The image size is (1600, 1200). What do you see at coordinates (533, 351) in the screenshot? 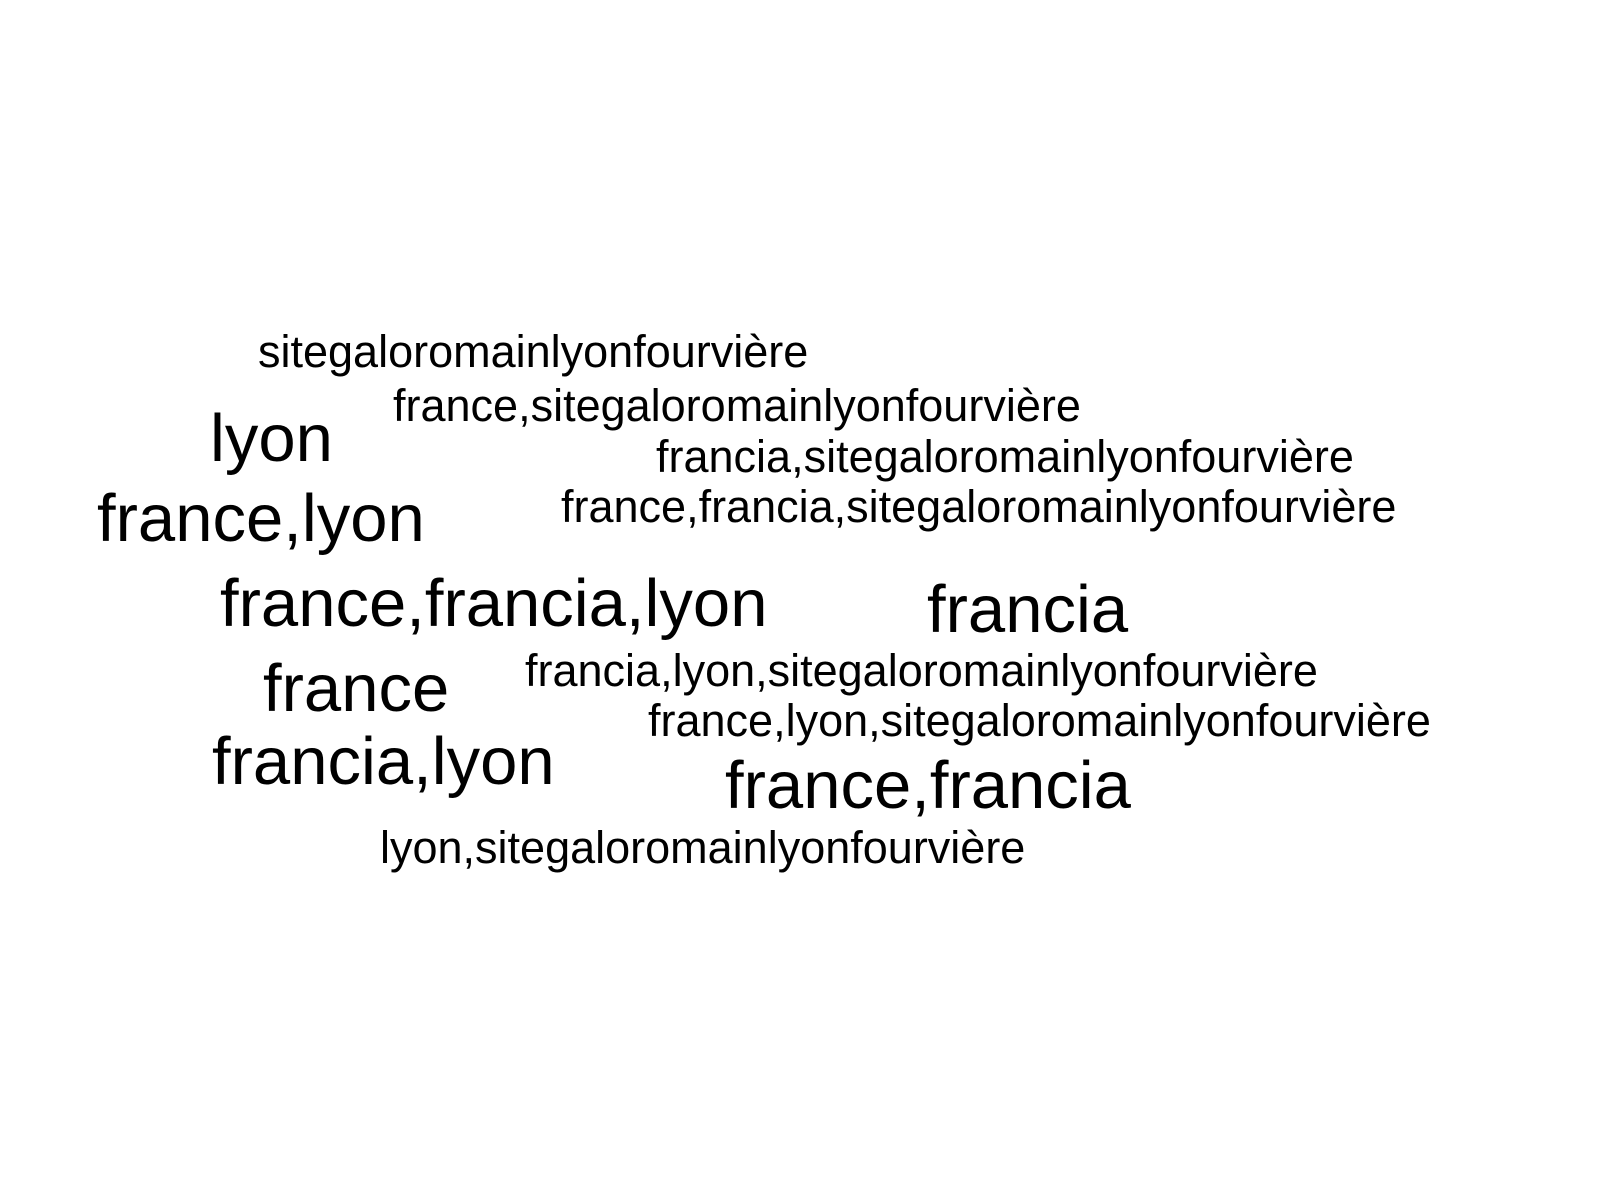
I see `word-cloud-term: sitegaloromainlyonfourvière` at bounding box center [533, 351].